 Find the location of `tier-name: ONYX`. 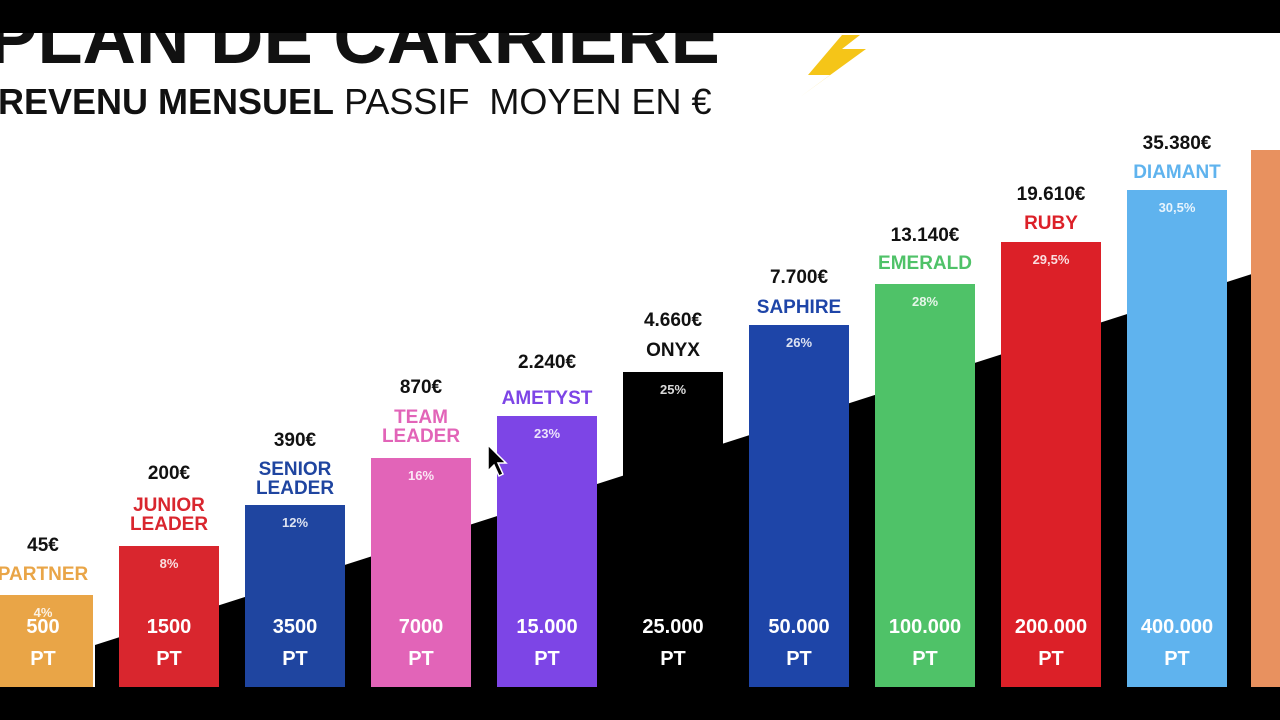

tier-name: ONYX is located at coordinates (673, 350).